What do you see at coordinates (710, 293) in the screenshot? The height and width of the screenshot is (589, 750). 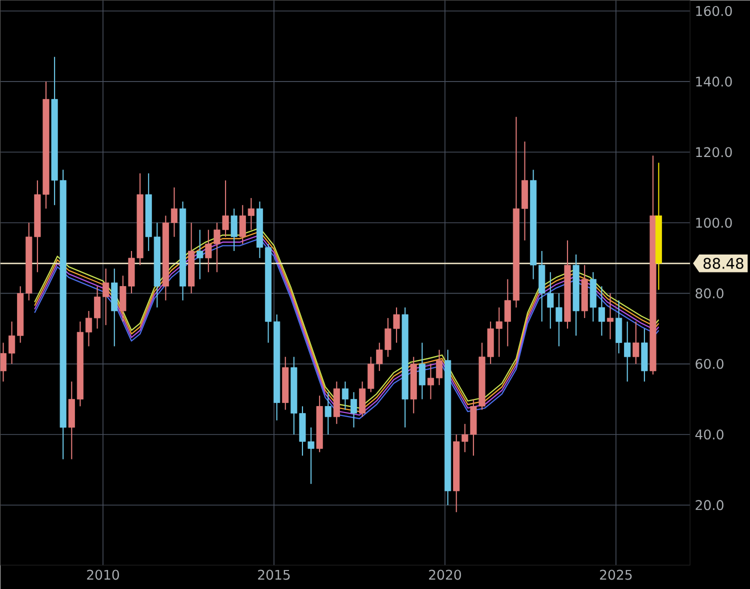 I see `y-tick-label: 80.0` at bounding box center [710, 293].